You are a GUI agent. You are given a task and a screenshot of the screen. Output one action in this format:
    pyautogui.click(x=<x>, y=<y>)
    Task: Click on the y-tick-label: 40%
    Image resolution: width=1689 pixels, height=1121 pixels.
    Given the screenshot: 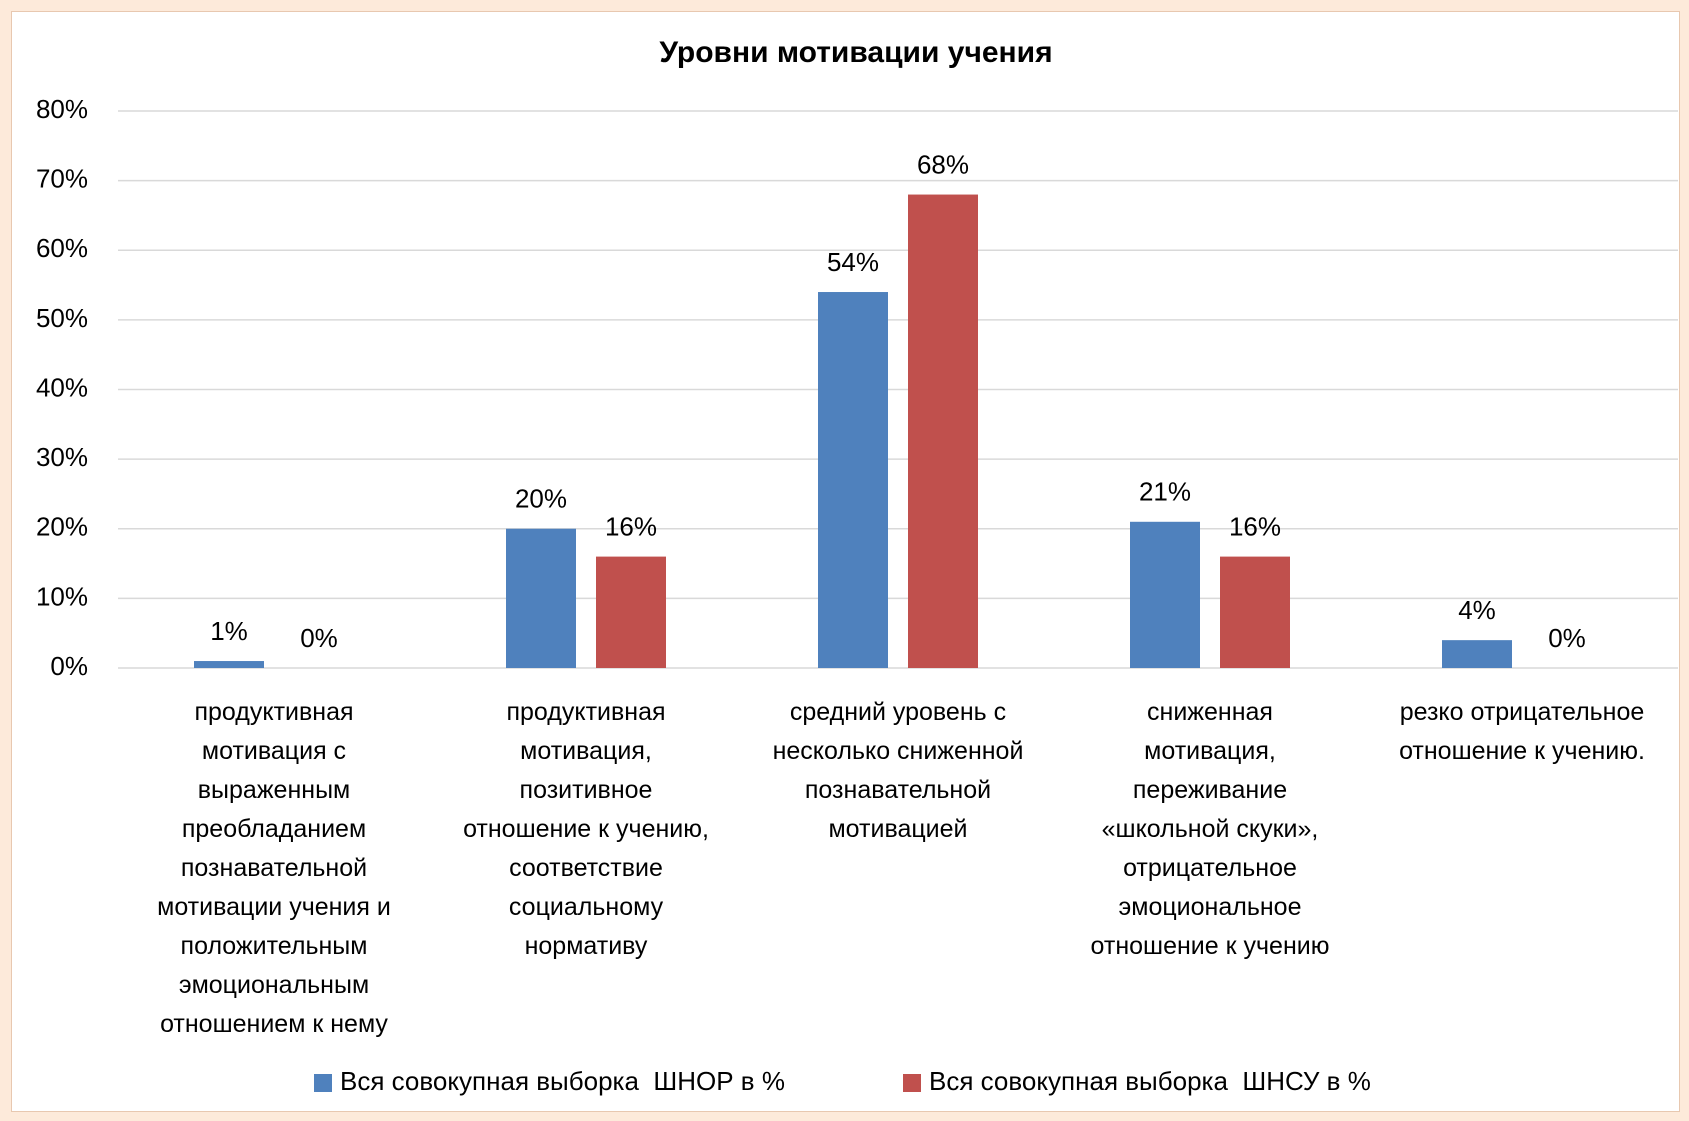 What is the action you would take?
    pyautogui.click(x=62, y=387)
    